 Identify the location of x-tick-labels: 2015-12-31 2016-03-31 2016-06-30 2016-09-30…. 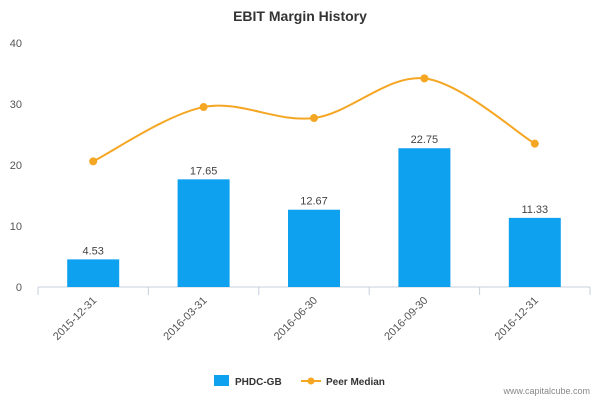
(296, 319).